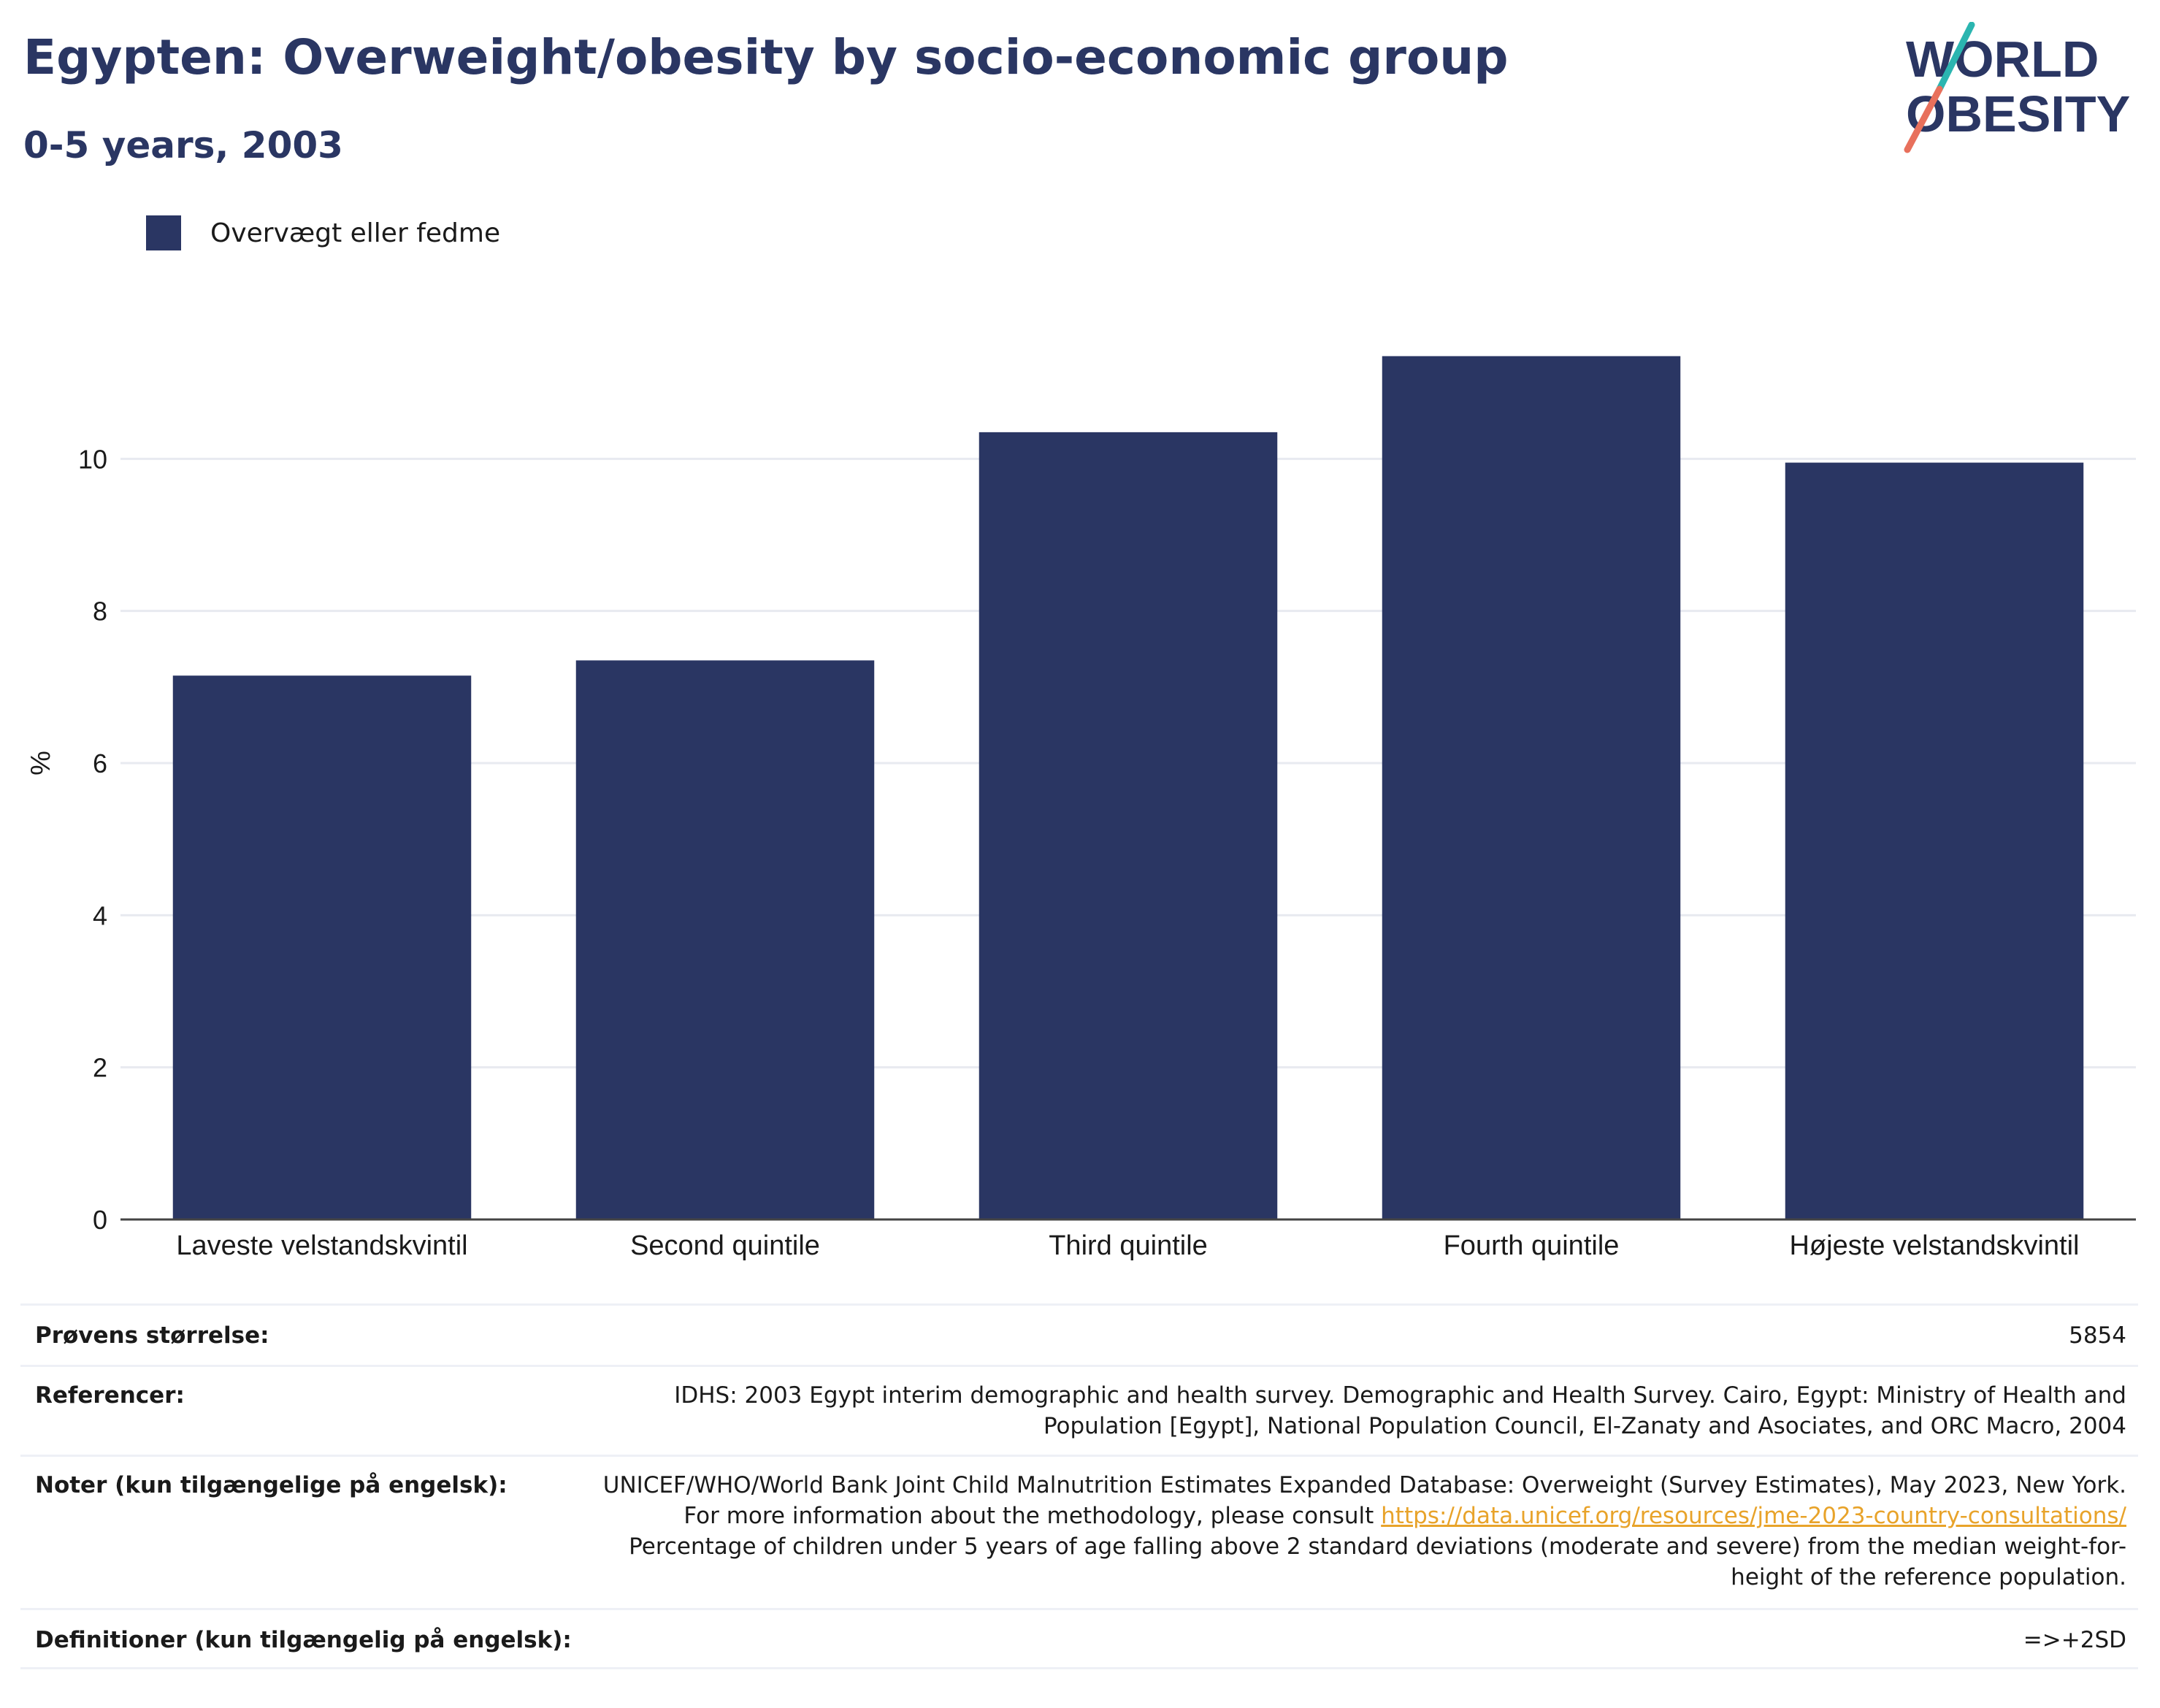 The width and height of the screenshot is (2160, 1708). I want to click on logo-line1: WORLD, so click(2002, 59).